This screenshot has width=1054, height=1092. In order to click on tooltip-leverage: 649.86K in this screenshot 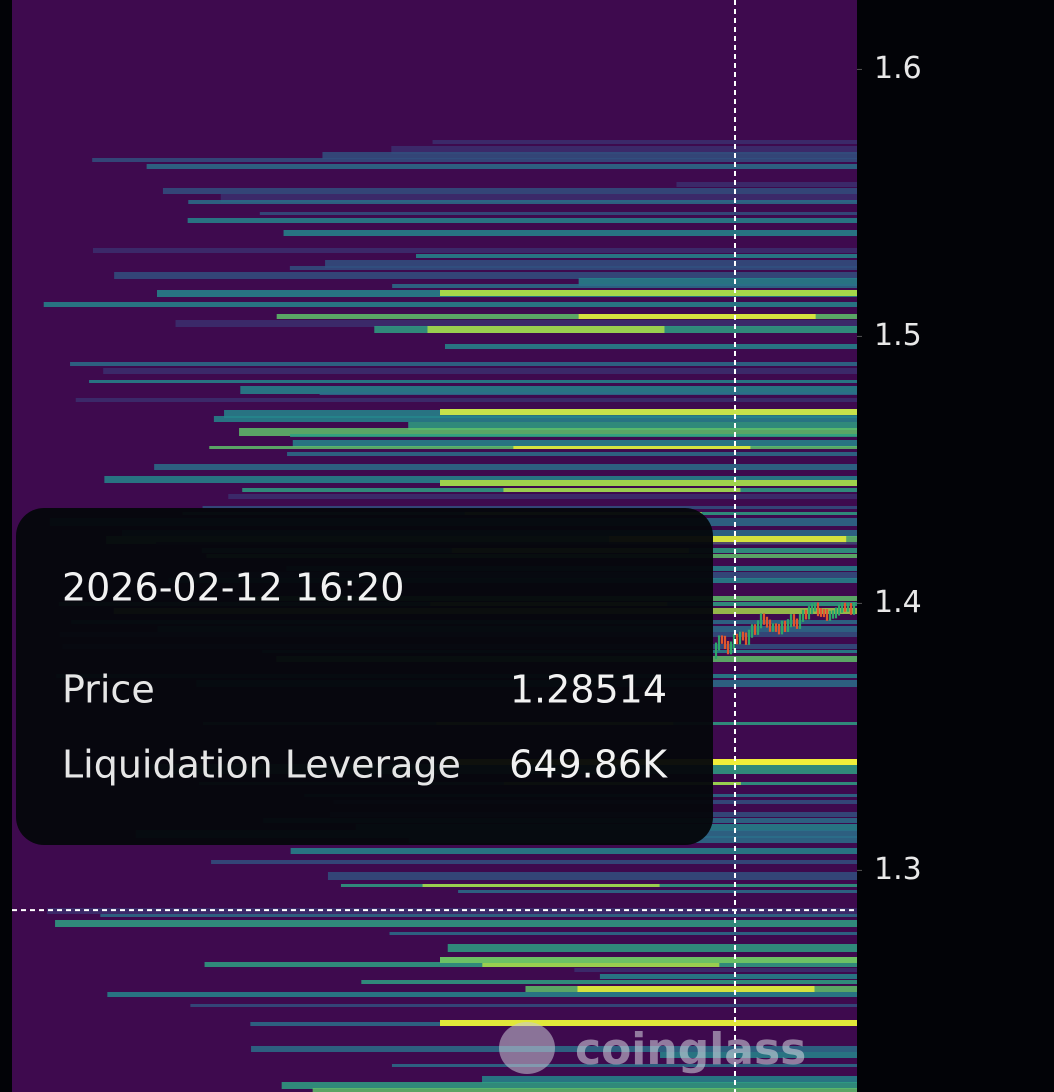, I will do `click(588, 765)`.